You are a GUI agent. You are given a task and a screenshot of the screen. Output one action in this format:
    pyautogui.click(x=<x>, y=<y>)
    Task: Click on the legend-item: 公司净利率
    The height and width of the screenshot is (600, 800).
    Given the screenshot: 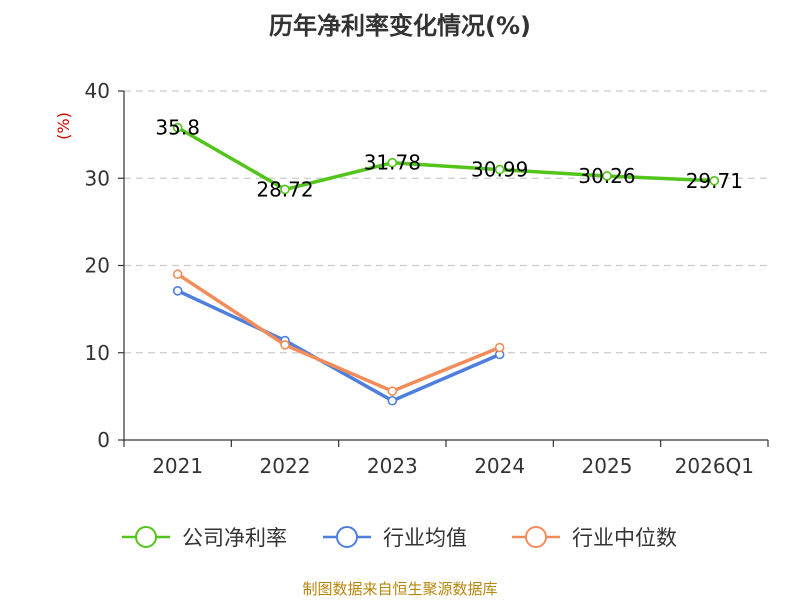 What is the action you would take?
    pyautogui.click(x=204, y=538)
    